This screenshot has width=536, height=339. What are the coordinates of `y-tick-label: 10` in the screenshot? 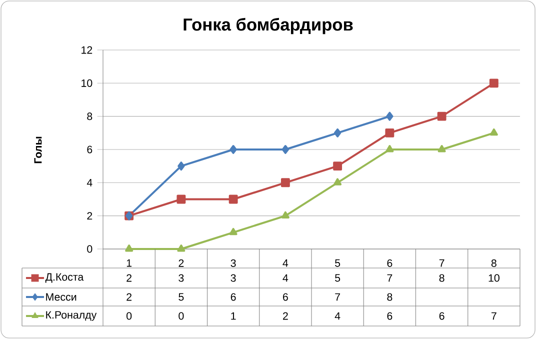 It's located at (87, 83).